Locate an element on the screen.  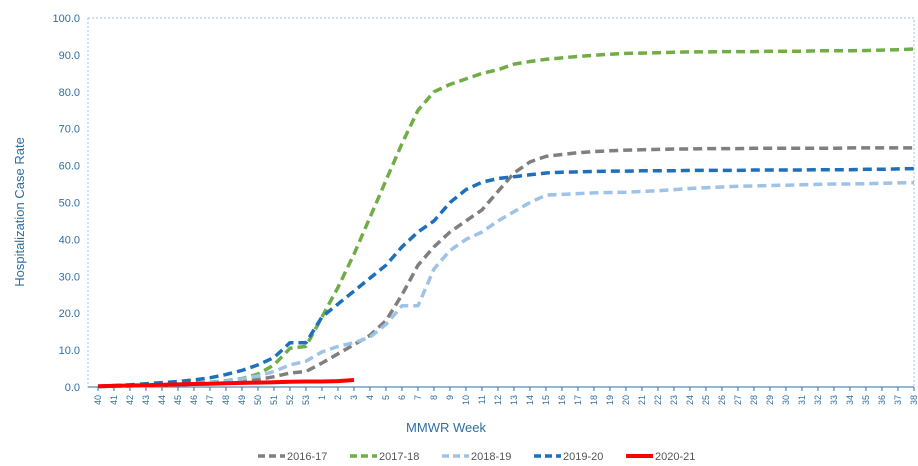
x-tick-label: 18 is located at coordinates (594, 400).